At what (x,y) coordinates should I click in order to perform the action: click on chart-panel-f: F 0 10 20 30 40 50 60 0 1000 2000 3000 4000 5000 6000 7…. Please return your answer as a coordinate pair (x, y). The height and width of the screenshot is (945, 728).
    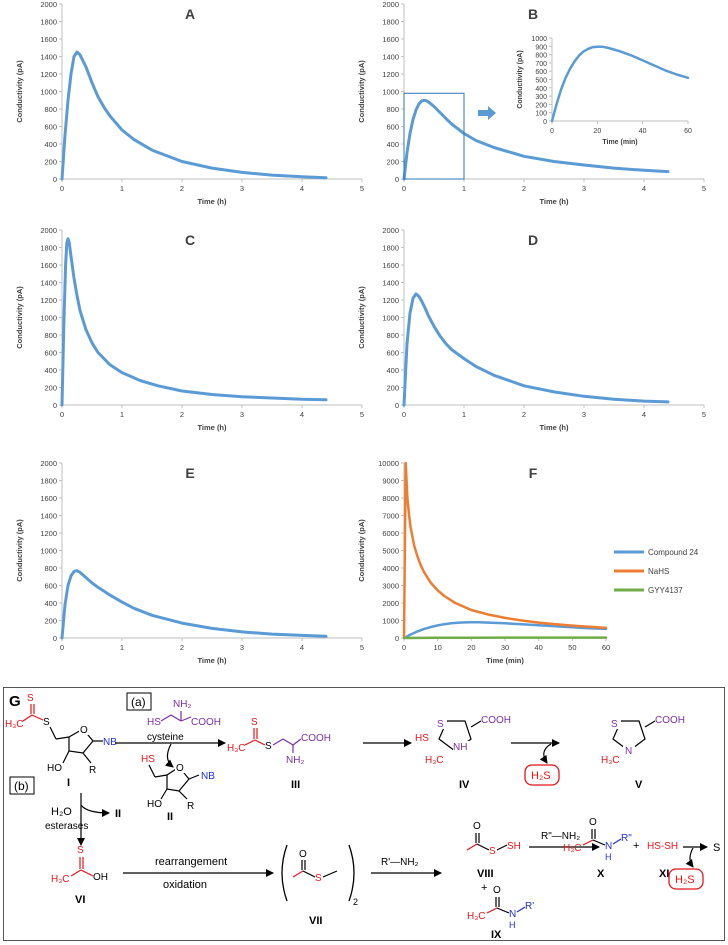
    Looking at the image, I should click on (528, 562).